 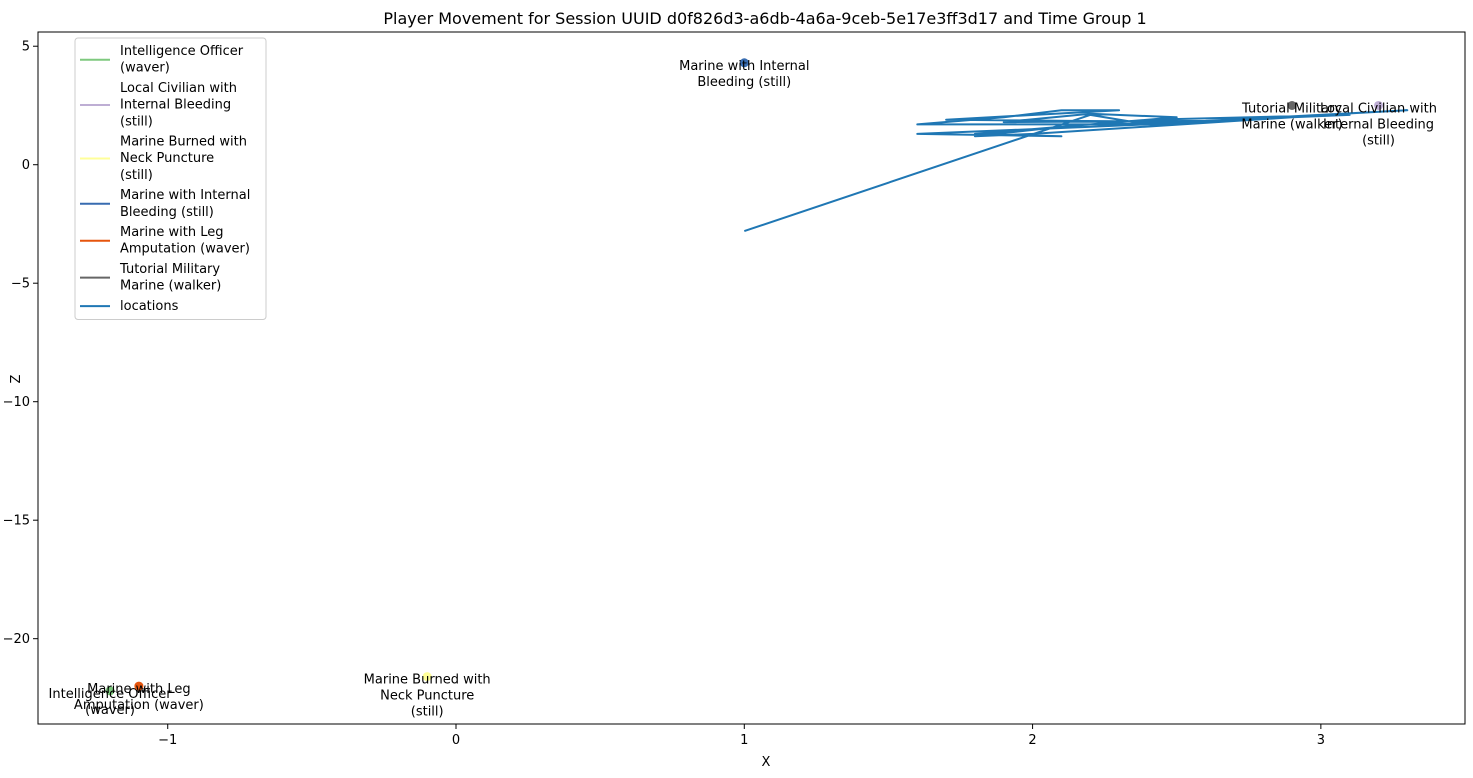 What do you see at coordinates (16, 378) in the screenshot?
I see `y-axis-label: Z` at bounding box center [16, 378].